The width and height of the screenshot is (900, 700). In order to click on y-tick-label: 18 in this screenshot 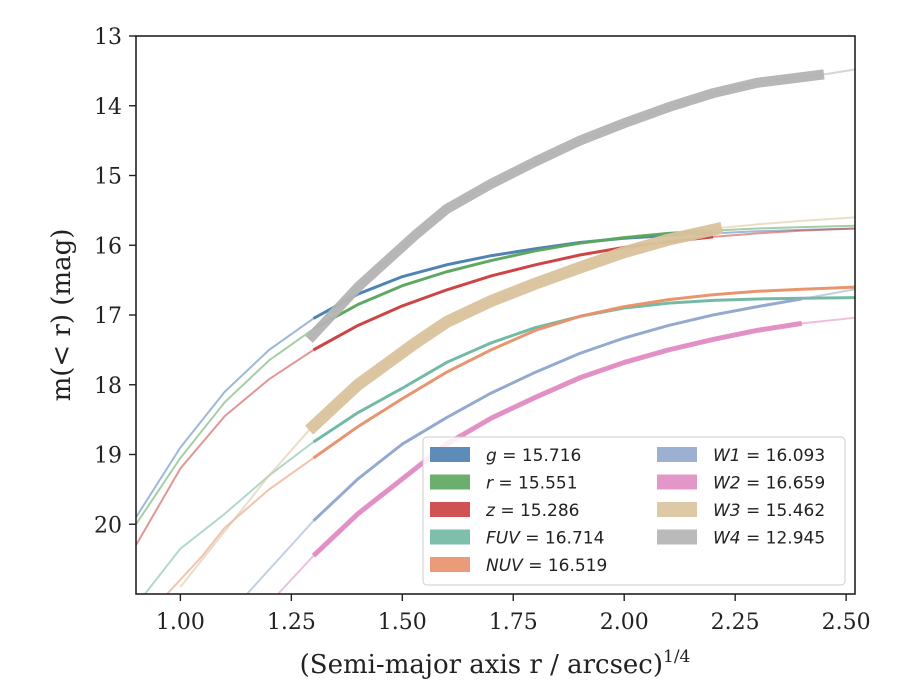, I will do `click(108, 386)`.